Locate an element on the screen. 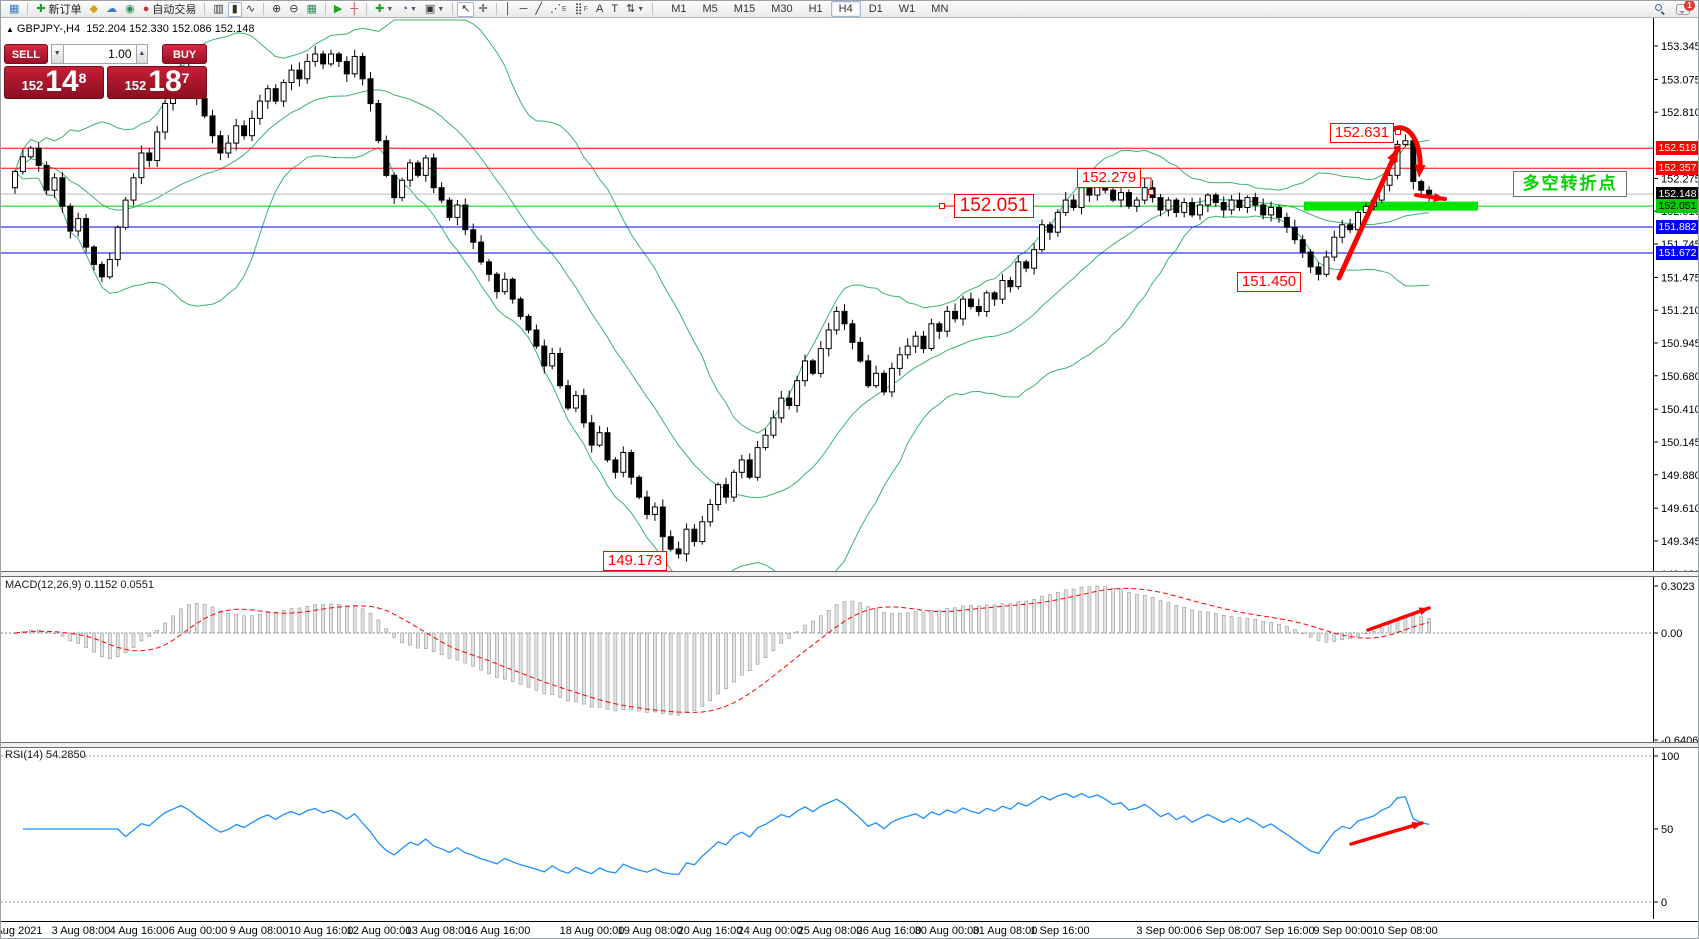  trend-up-arrow is located at coordinates (1368, 213).